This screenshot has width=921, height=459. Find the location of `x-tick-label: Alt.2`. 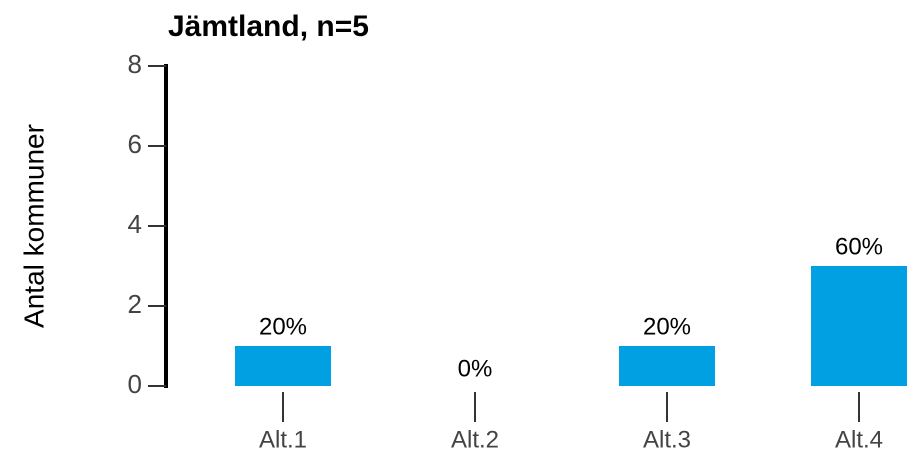

x-tick-label: Alt.2 is located at coordinates (475, 439).